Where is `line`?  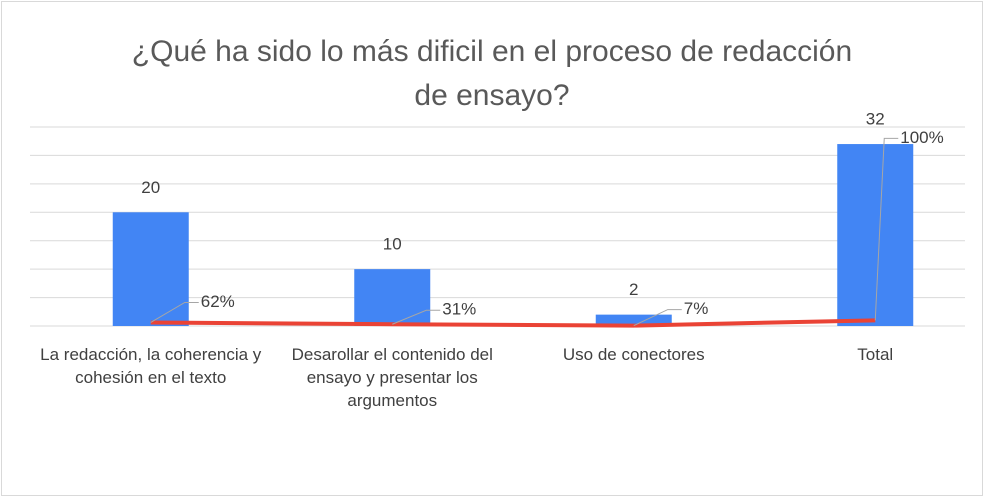
line is located at coordinates (513, 323).